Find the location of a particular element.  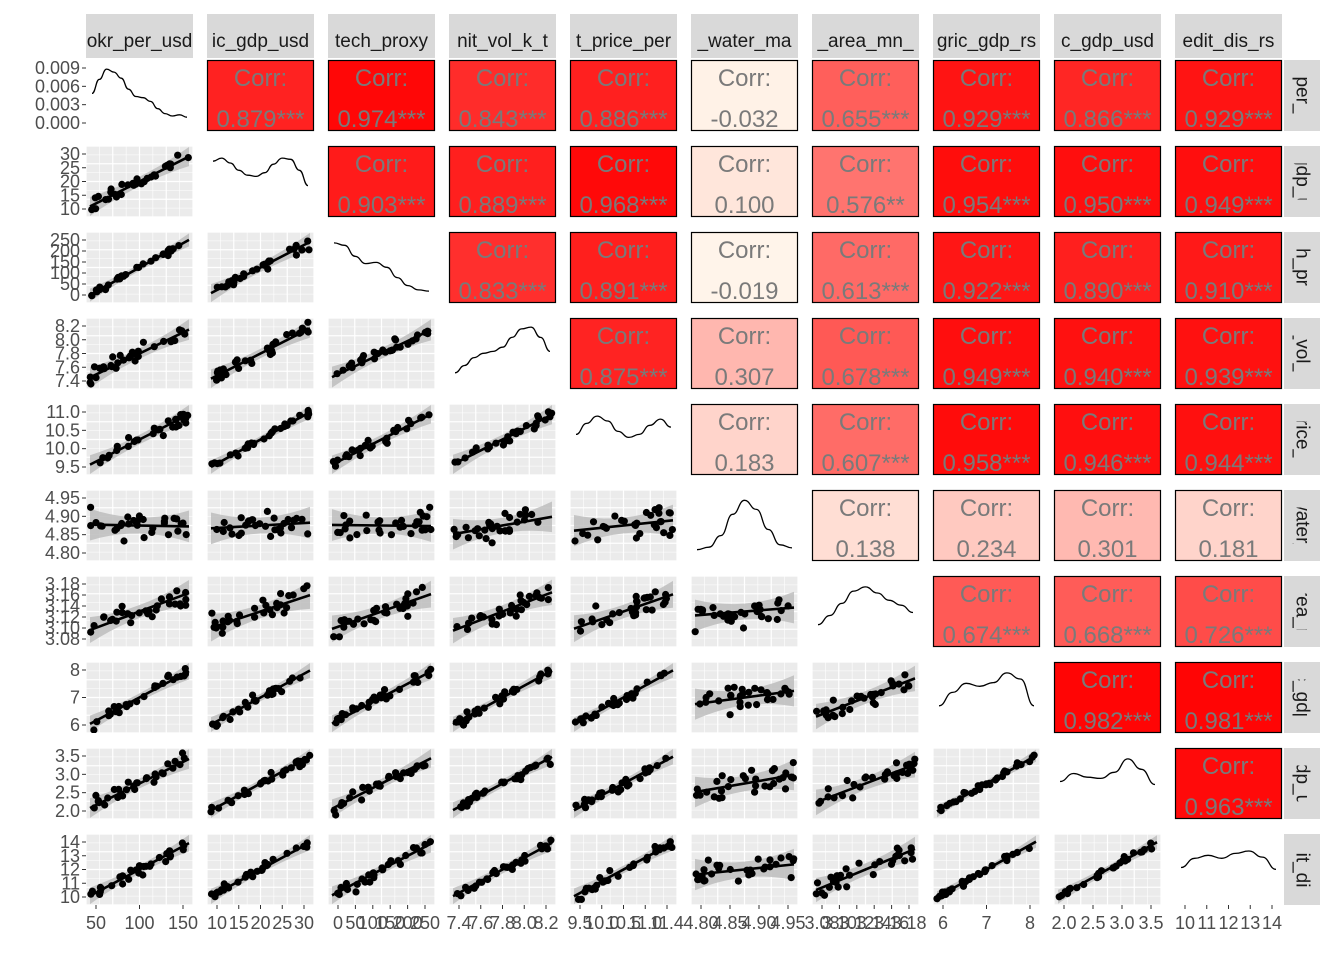

y-tick-label: 0 is located at coordinates (75, 295).